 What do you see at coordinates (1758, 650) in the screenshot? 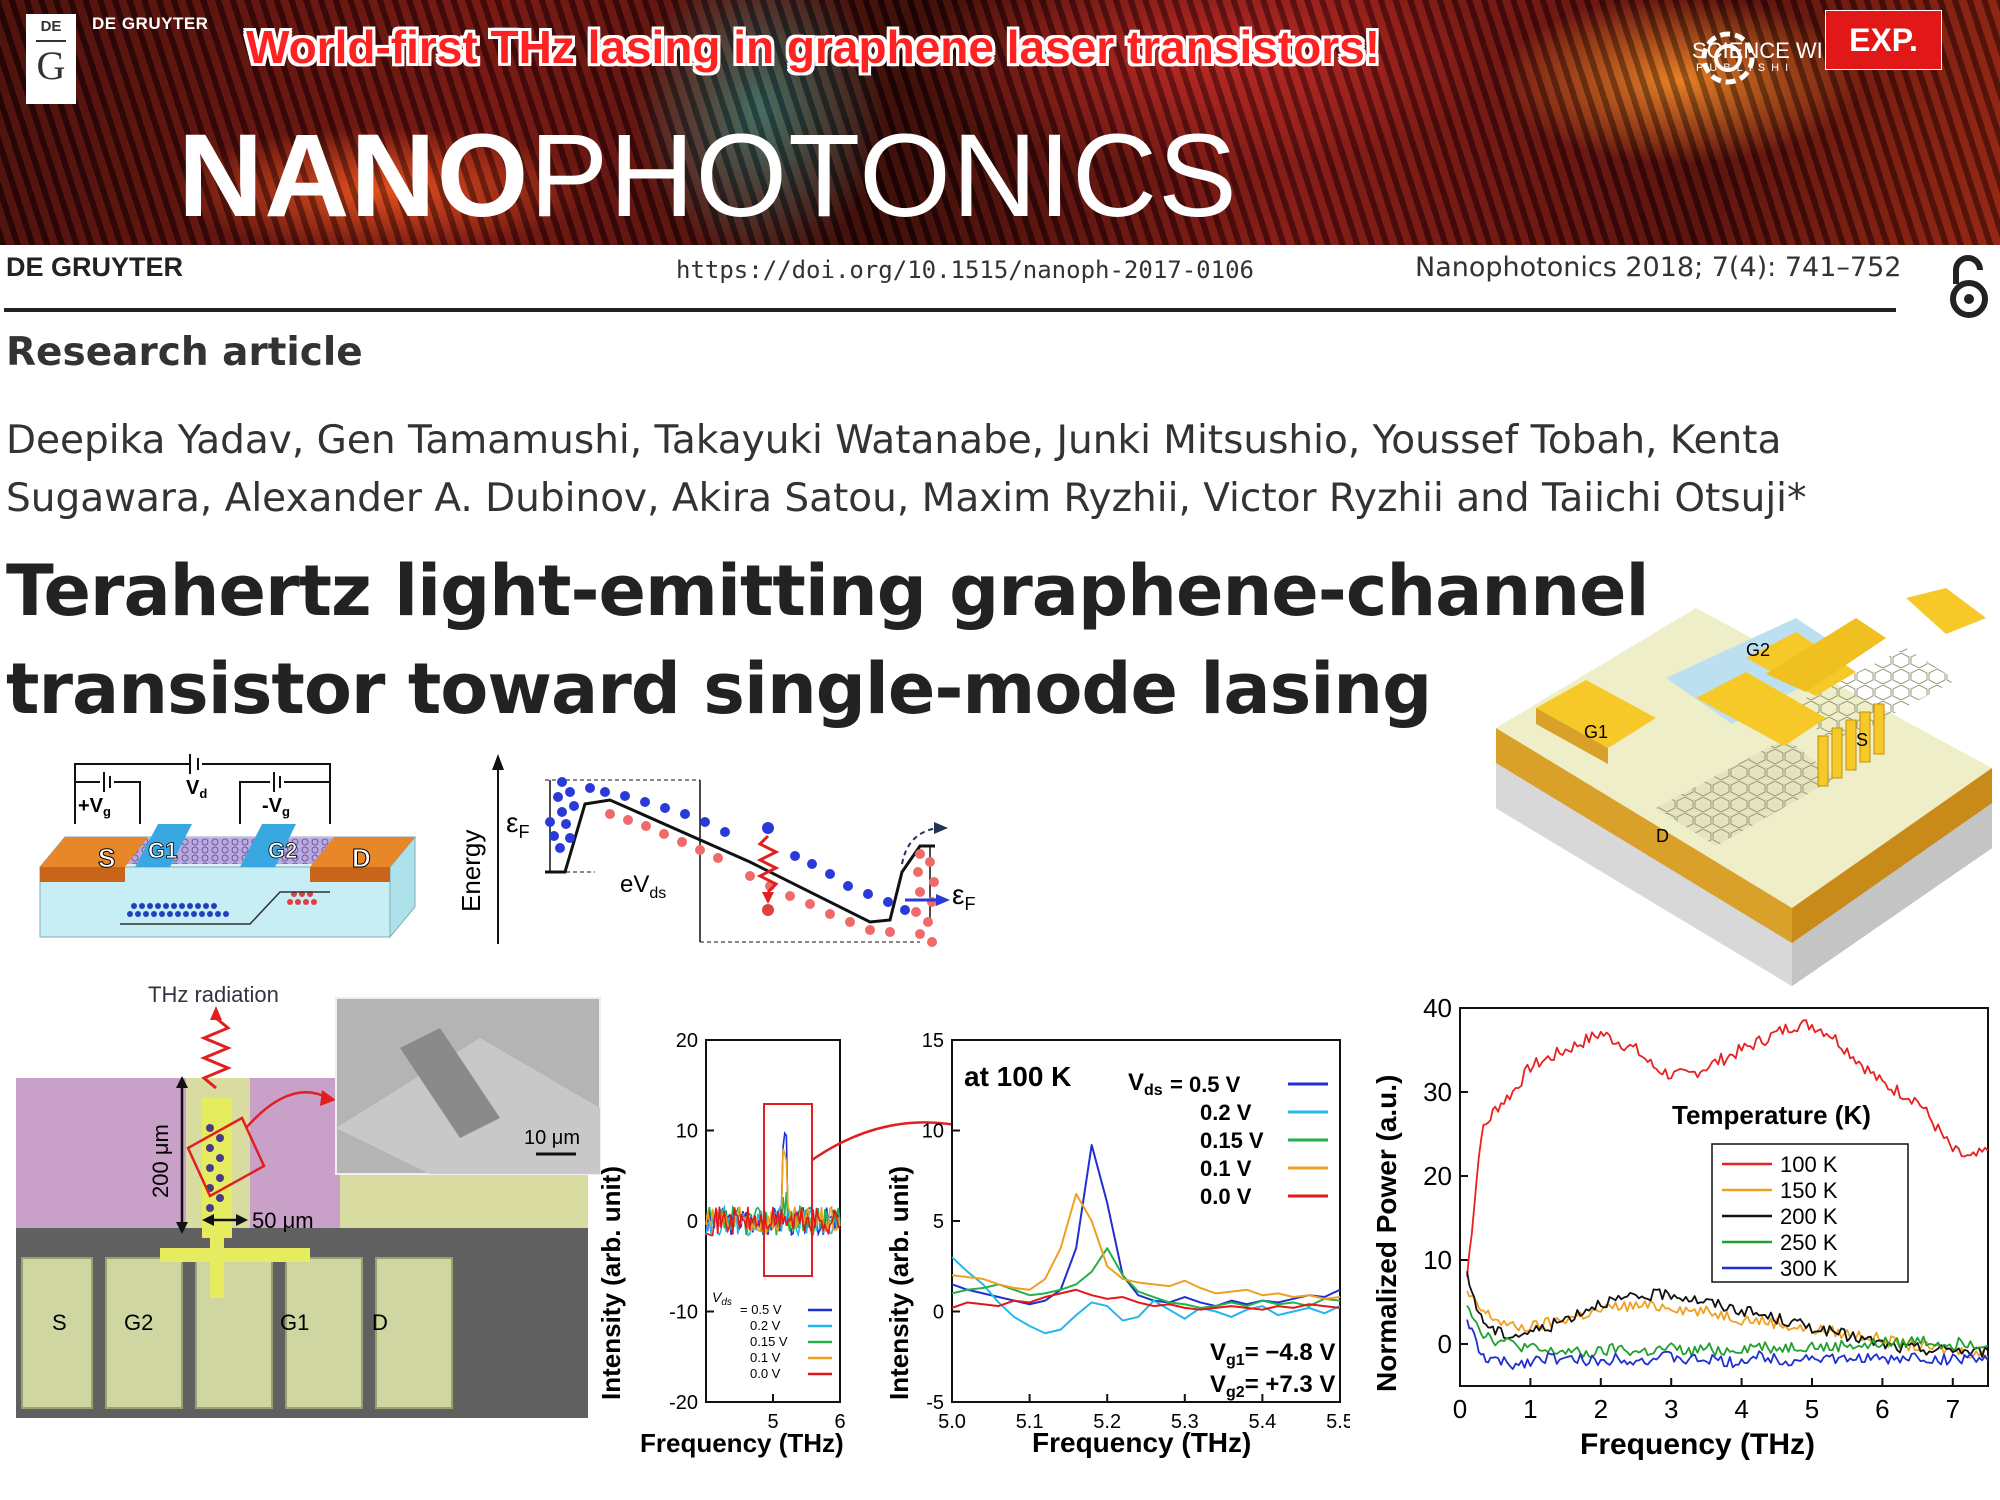
I see `3d-g2-label: G2` at bounding box center [1758, 650].